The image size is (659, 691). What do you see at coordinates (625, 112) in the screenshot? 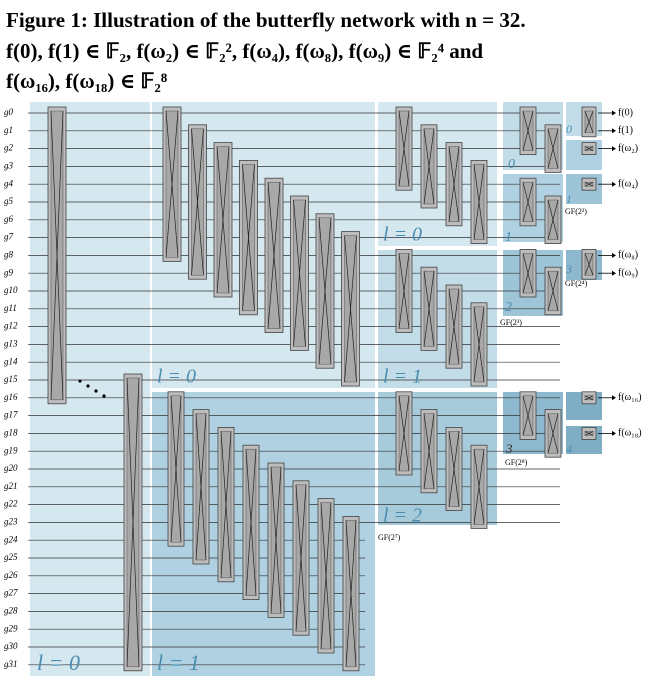
I see `output-label: f(0)` at bounding box center [625, 112].